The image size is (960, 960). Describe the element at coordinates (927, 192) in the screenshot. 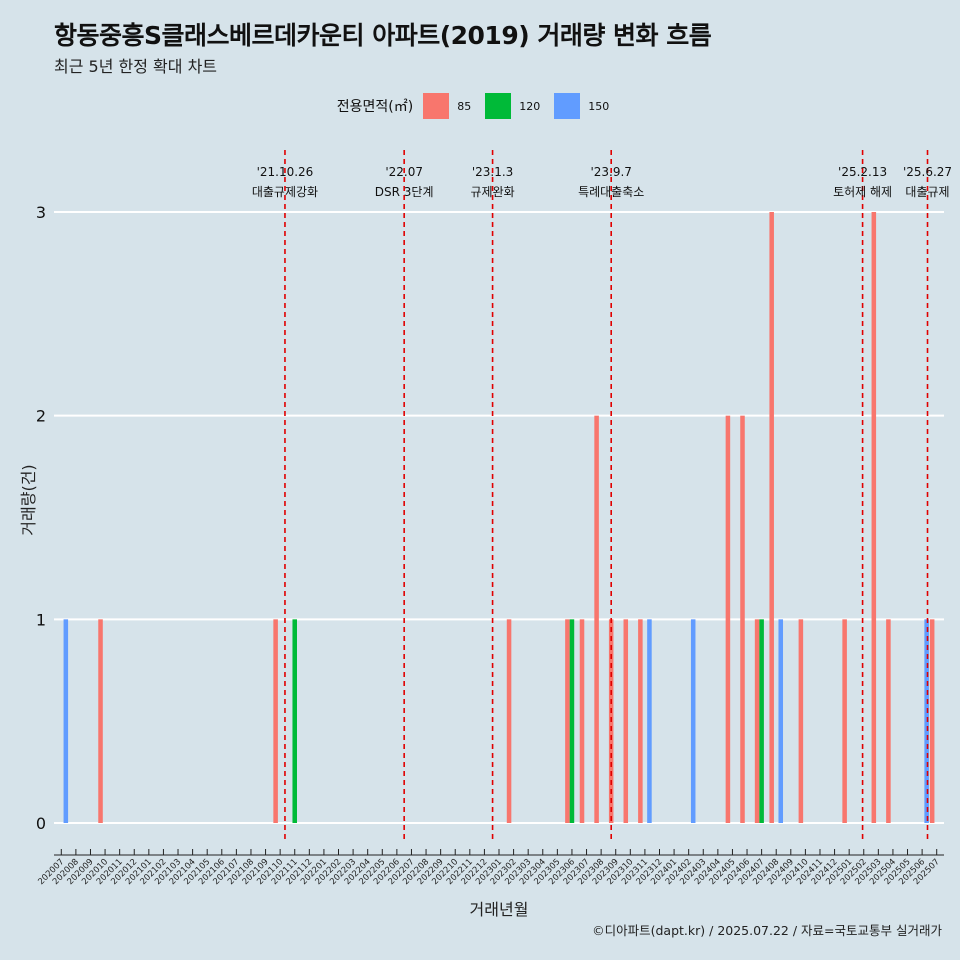

I see `annotation-label-5: 대출규제` at that location.